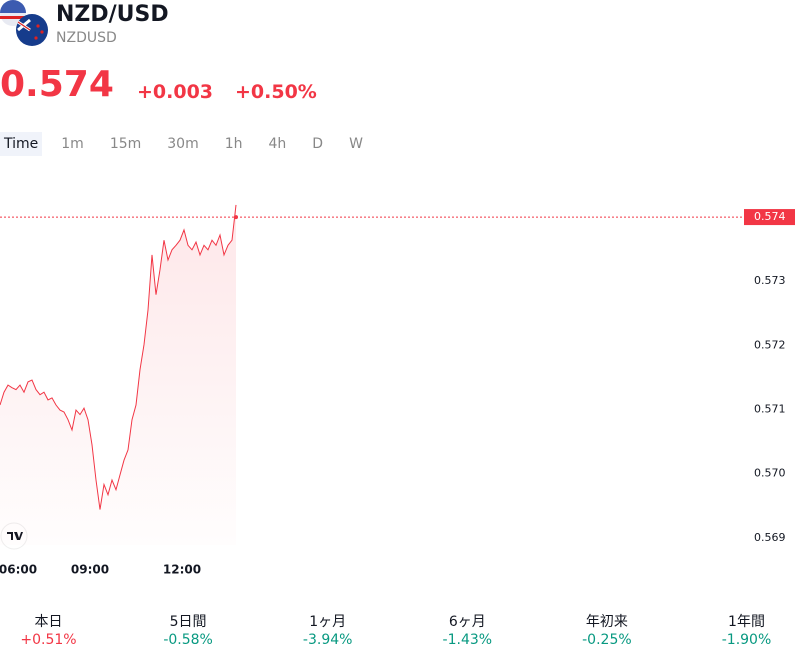  I want to click on price: 0.574, so click(57, 84).